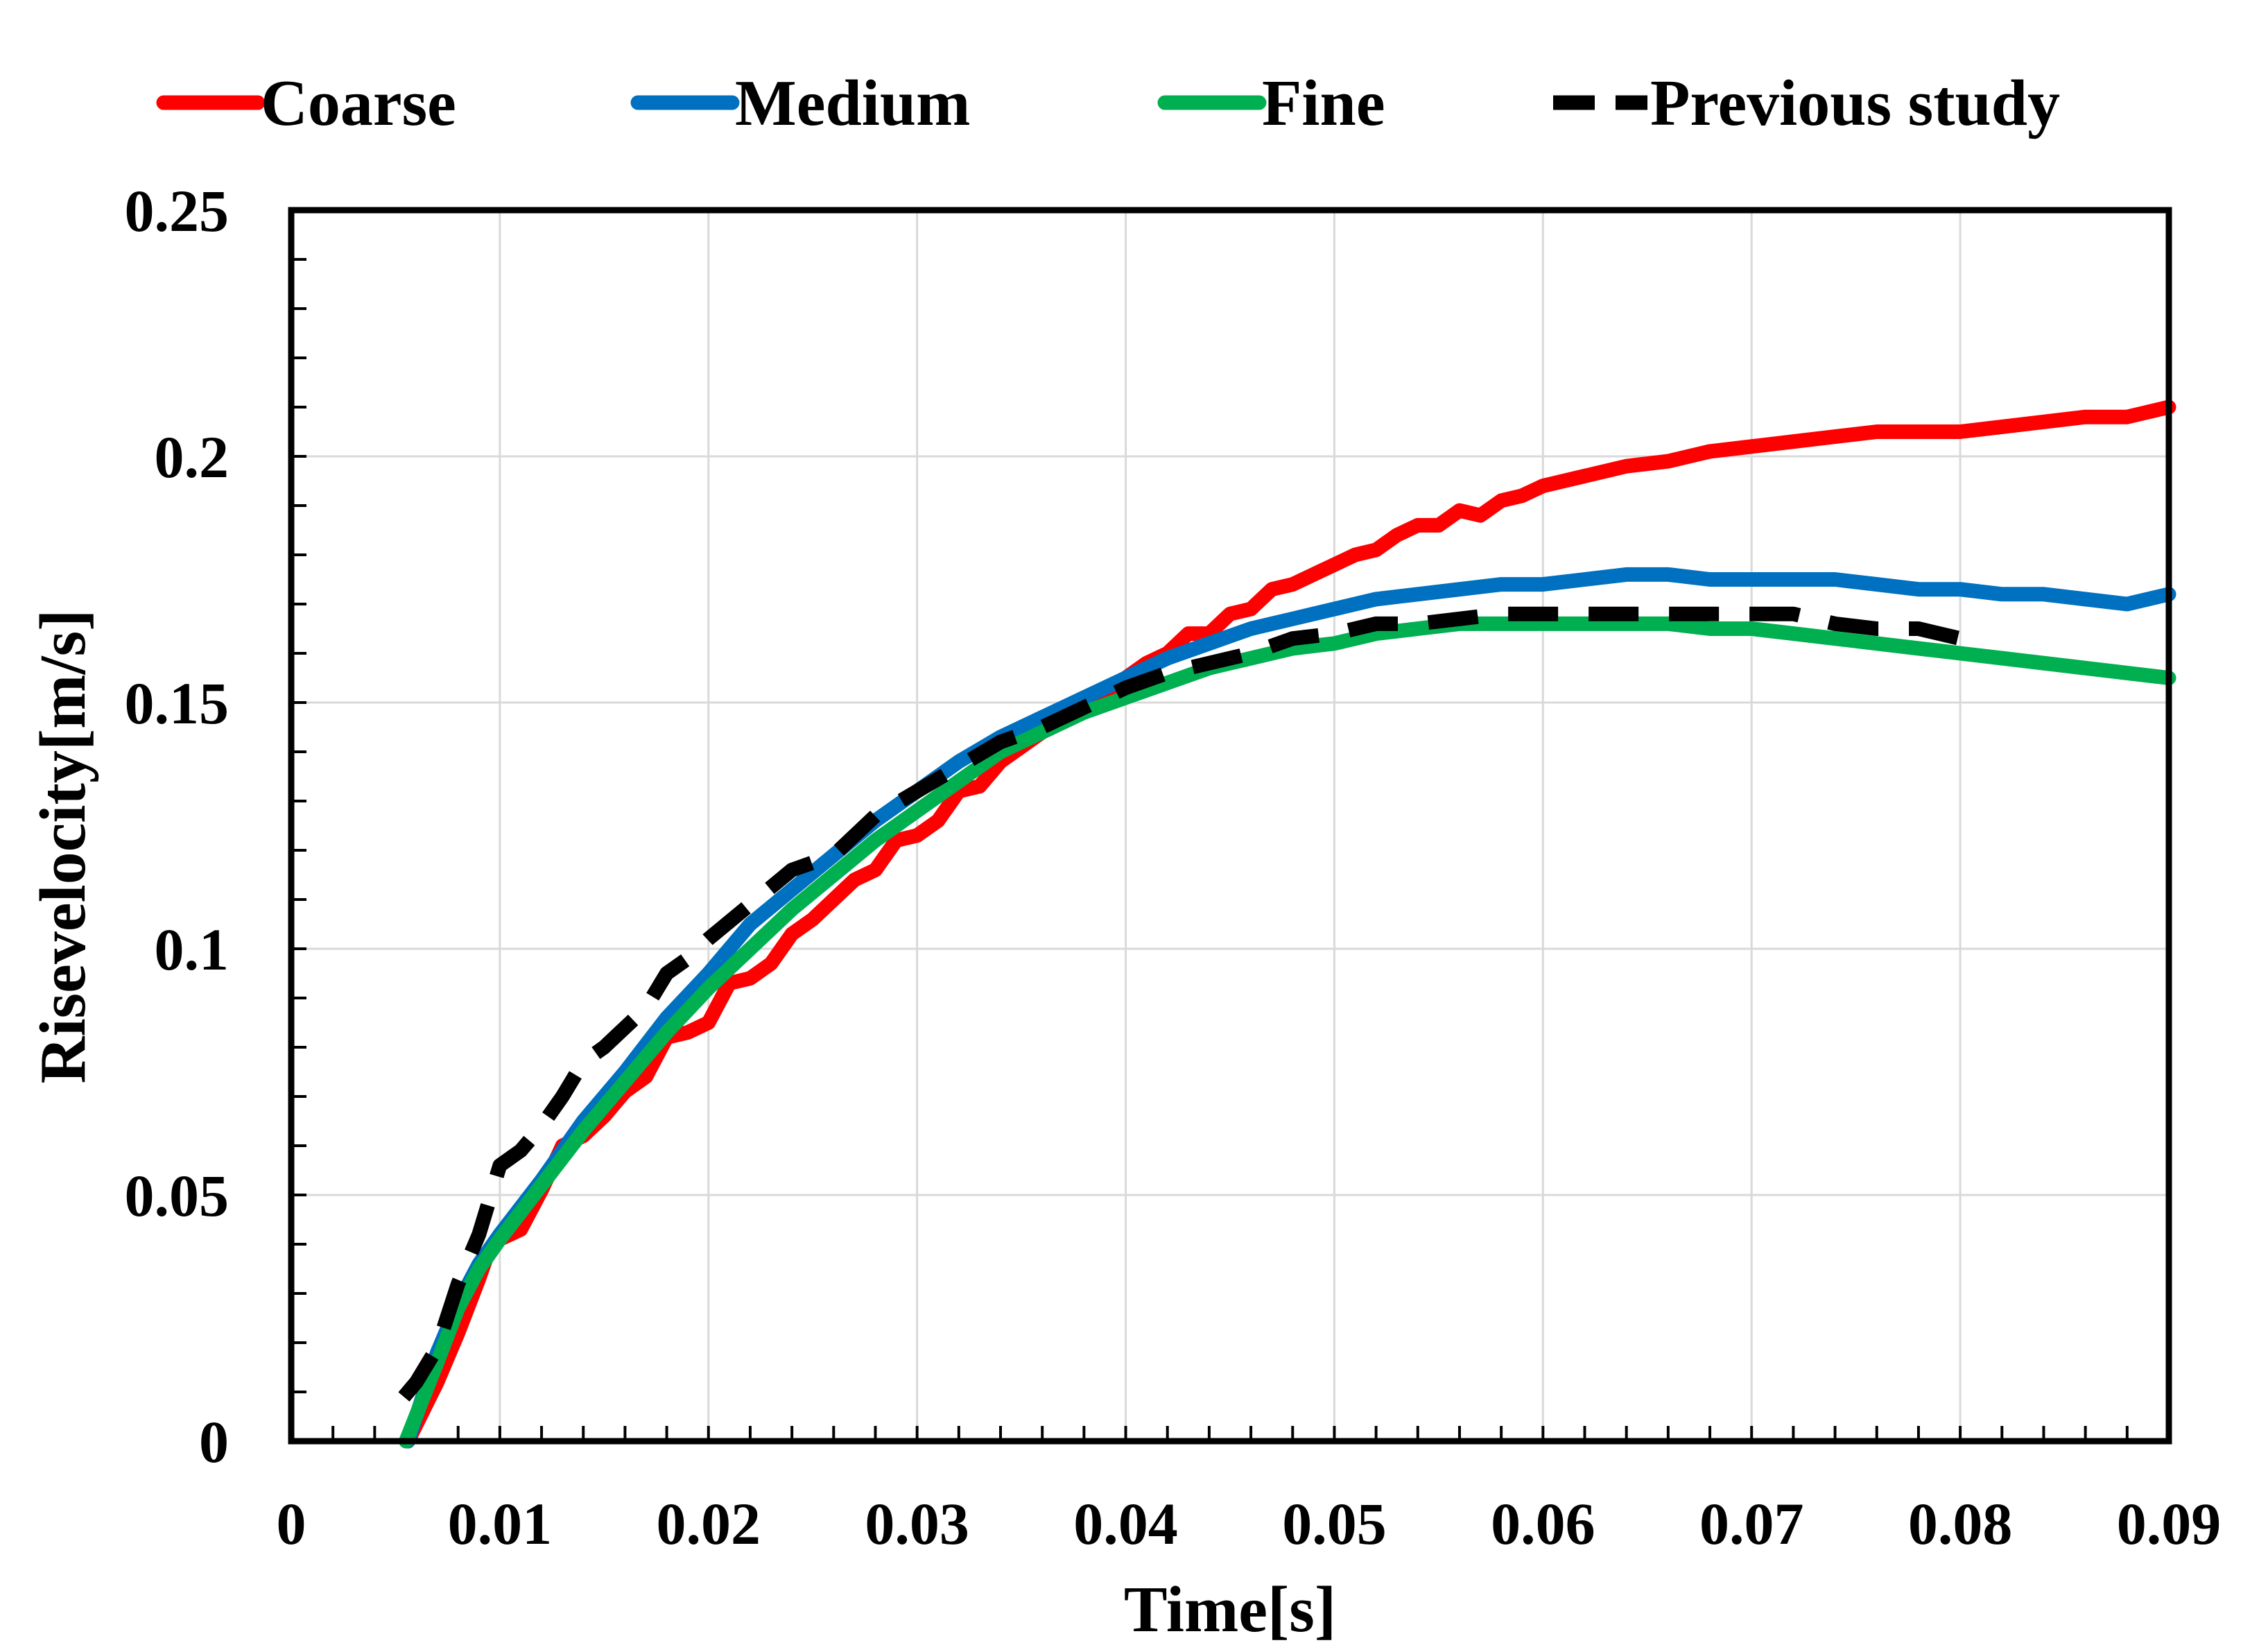  Describe the element at coordinates (1960, 1523) in the screenshot. I see `x-tick-label-8: 0.08` at that location.